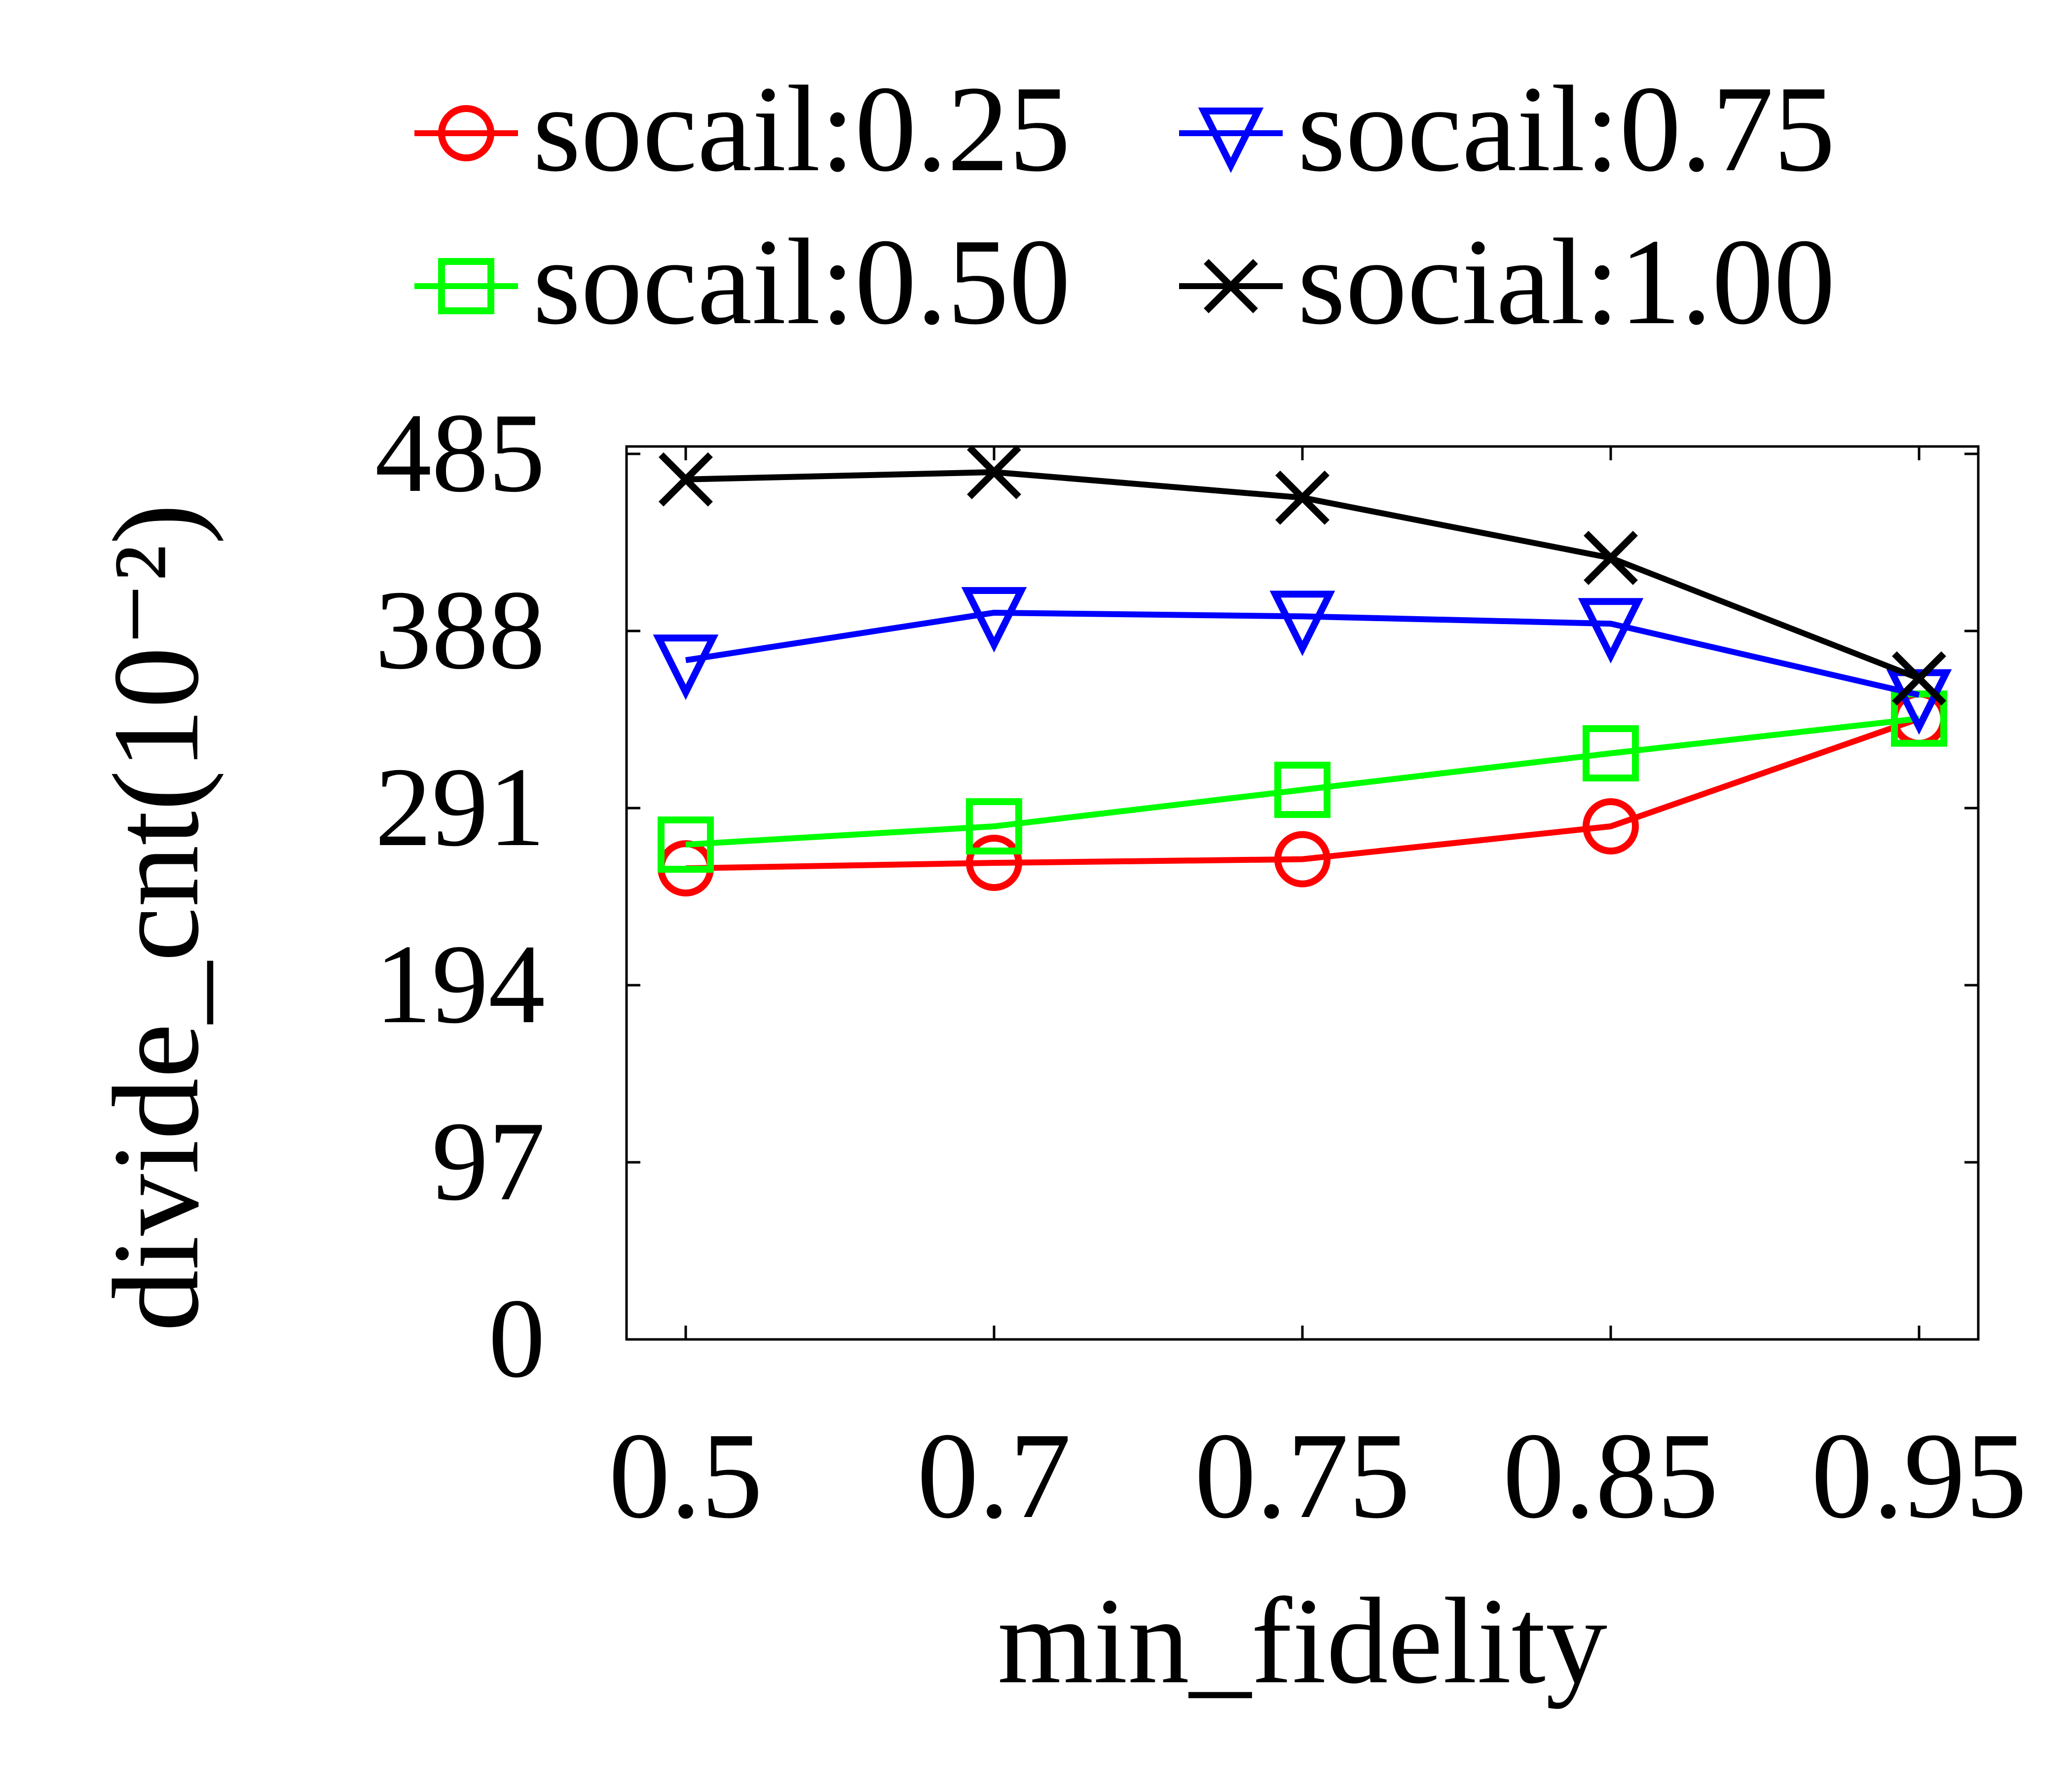 This screenshot has width=2072, height=1776. I want to click on legend-label: socail:0.50, so click(802, 282).